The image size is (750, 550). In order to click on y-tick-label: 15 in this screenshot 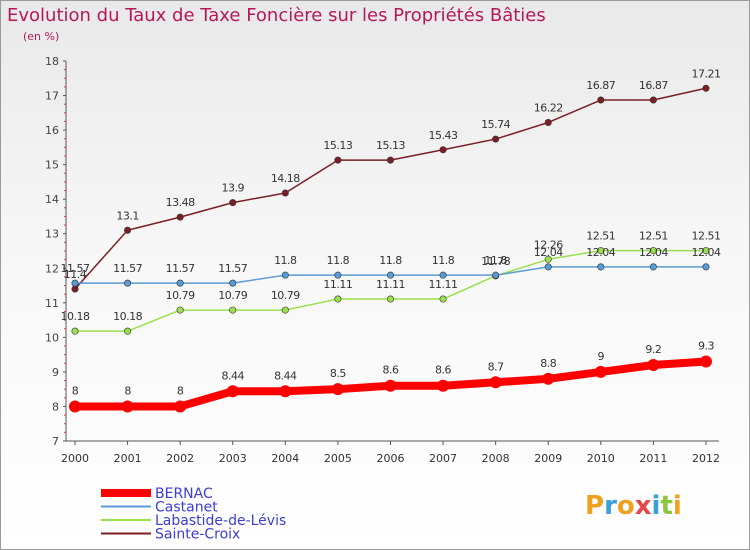, I will do `click(52, 165)`.